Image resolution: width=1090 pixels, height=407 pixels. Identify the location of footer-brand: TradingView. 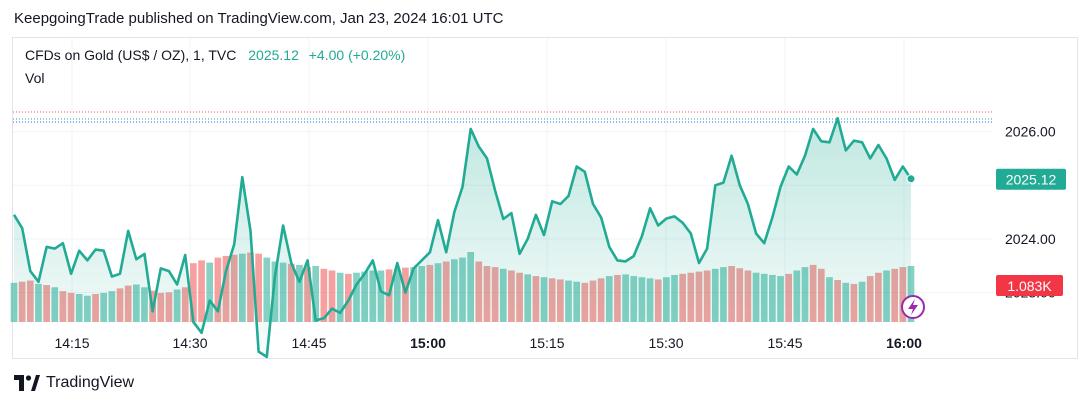
(74, 383).